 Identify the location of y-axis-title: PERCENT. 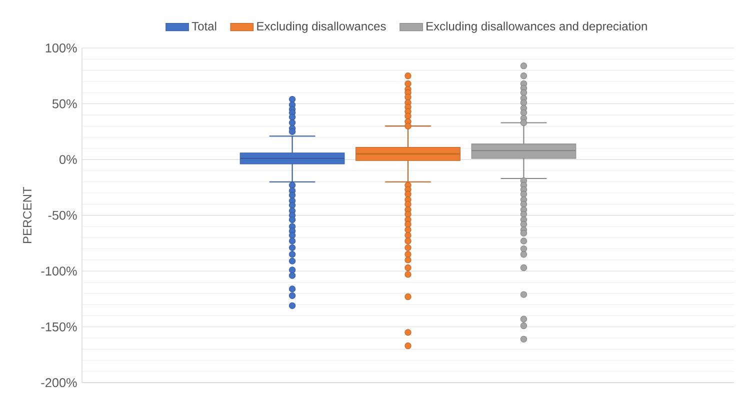
(27, 215).